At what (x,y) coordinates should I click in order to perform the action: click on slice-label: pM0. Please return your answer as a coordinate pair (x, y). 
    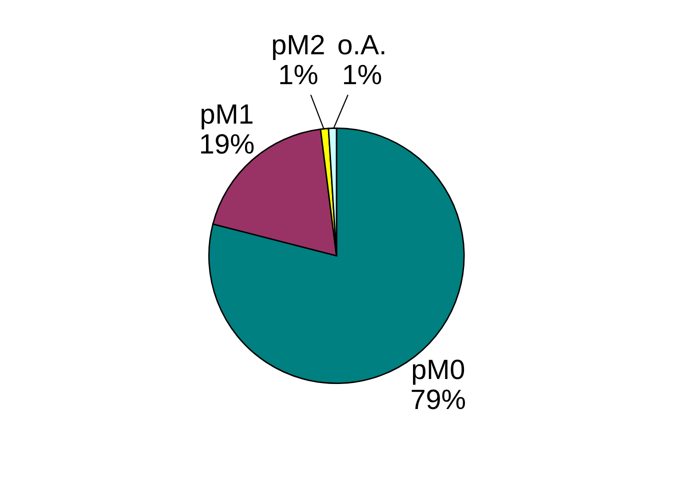
    Looking at the image, I should click on (438, 372).